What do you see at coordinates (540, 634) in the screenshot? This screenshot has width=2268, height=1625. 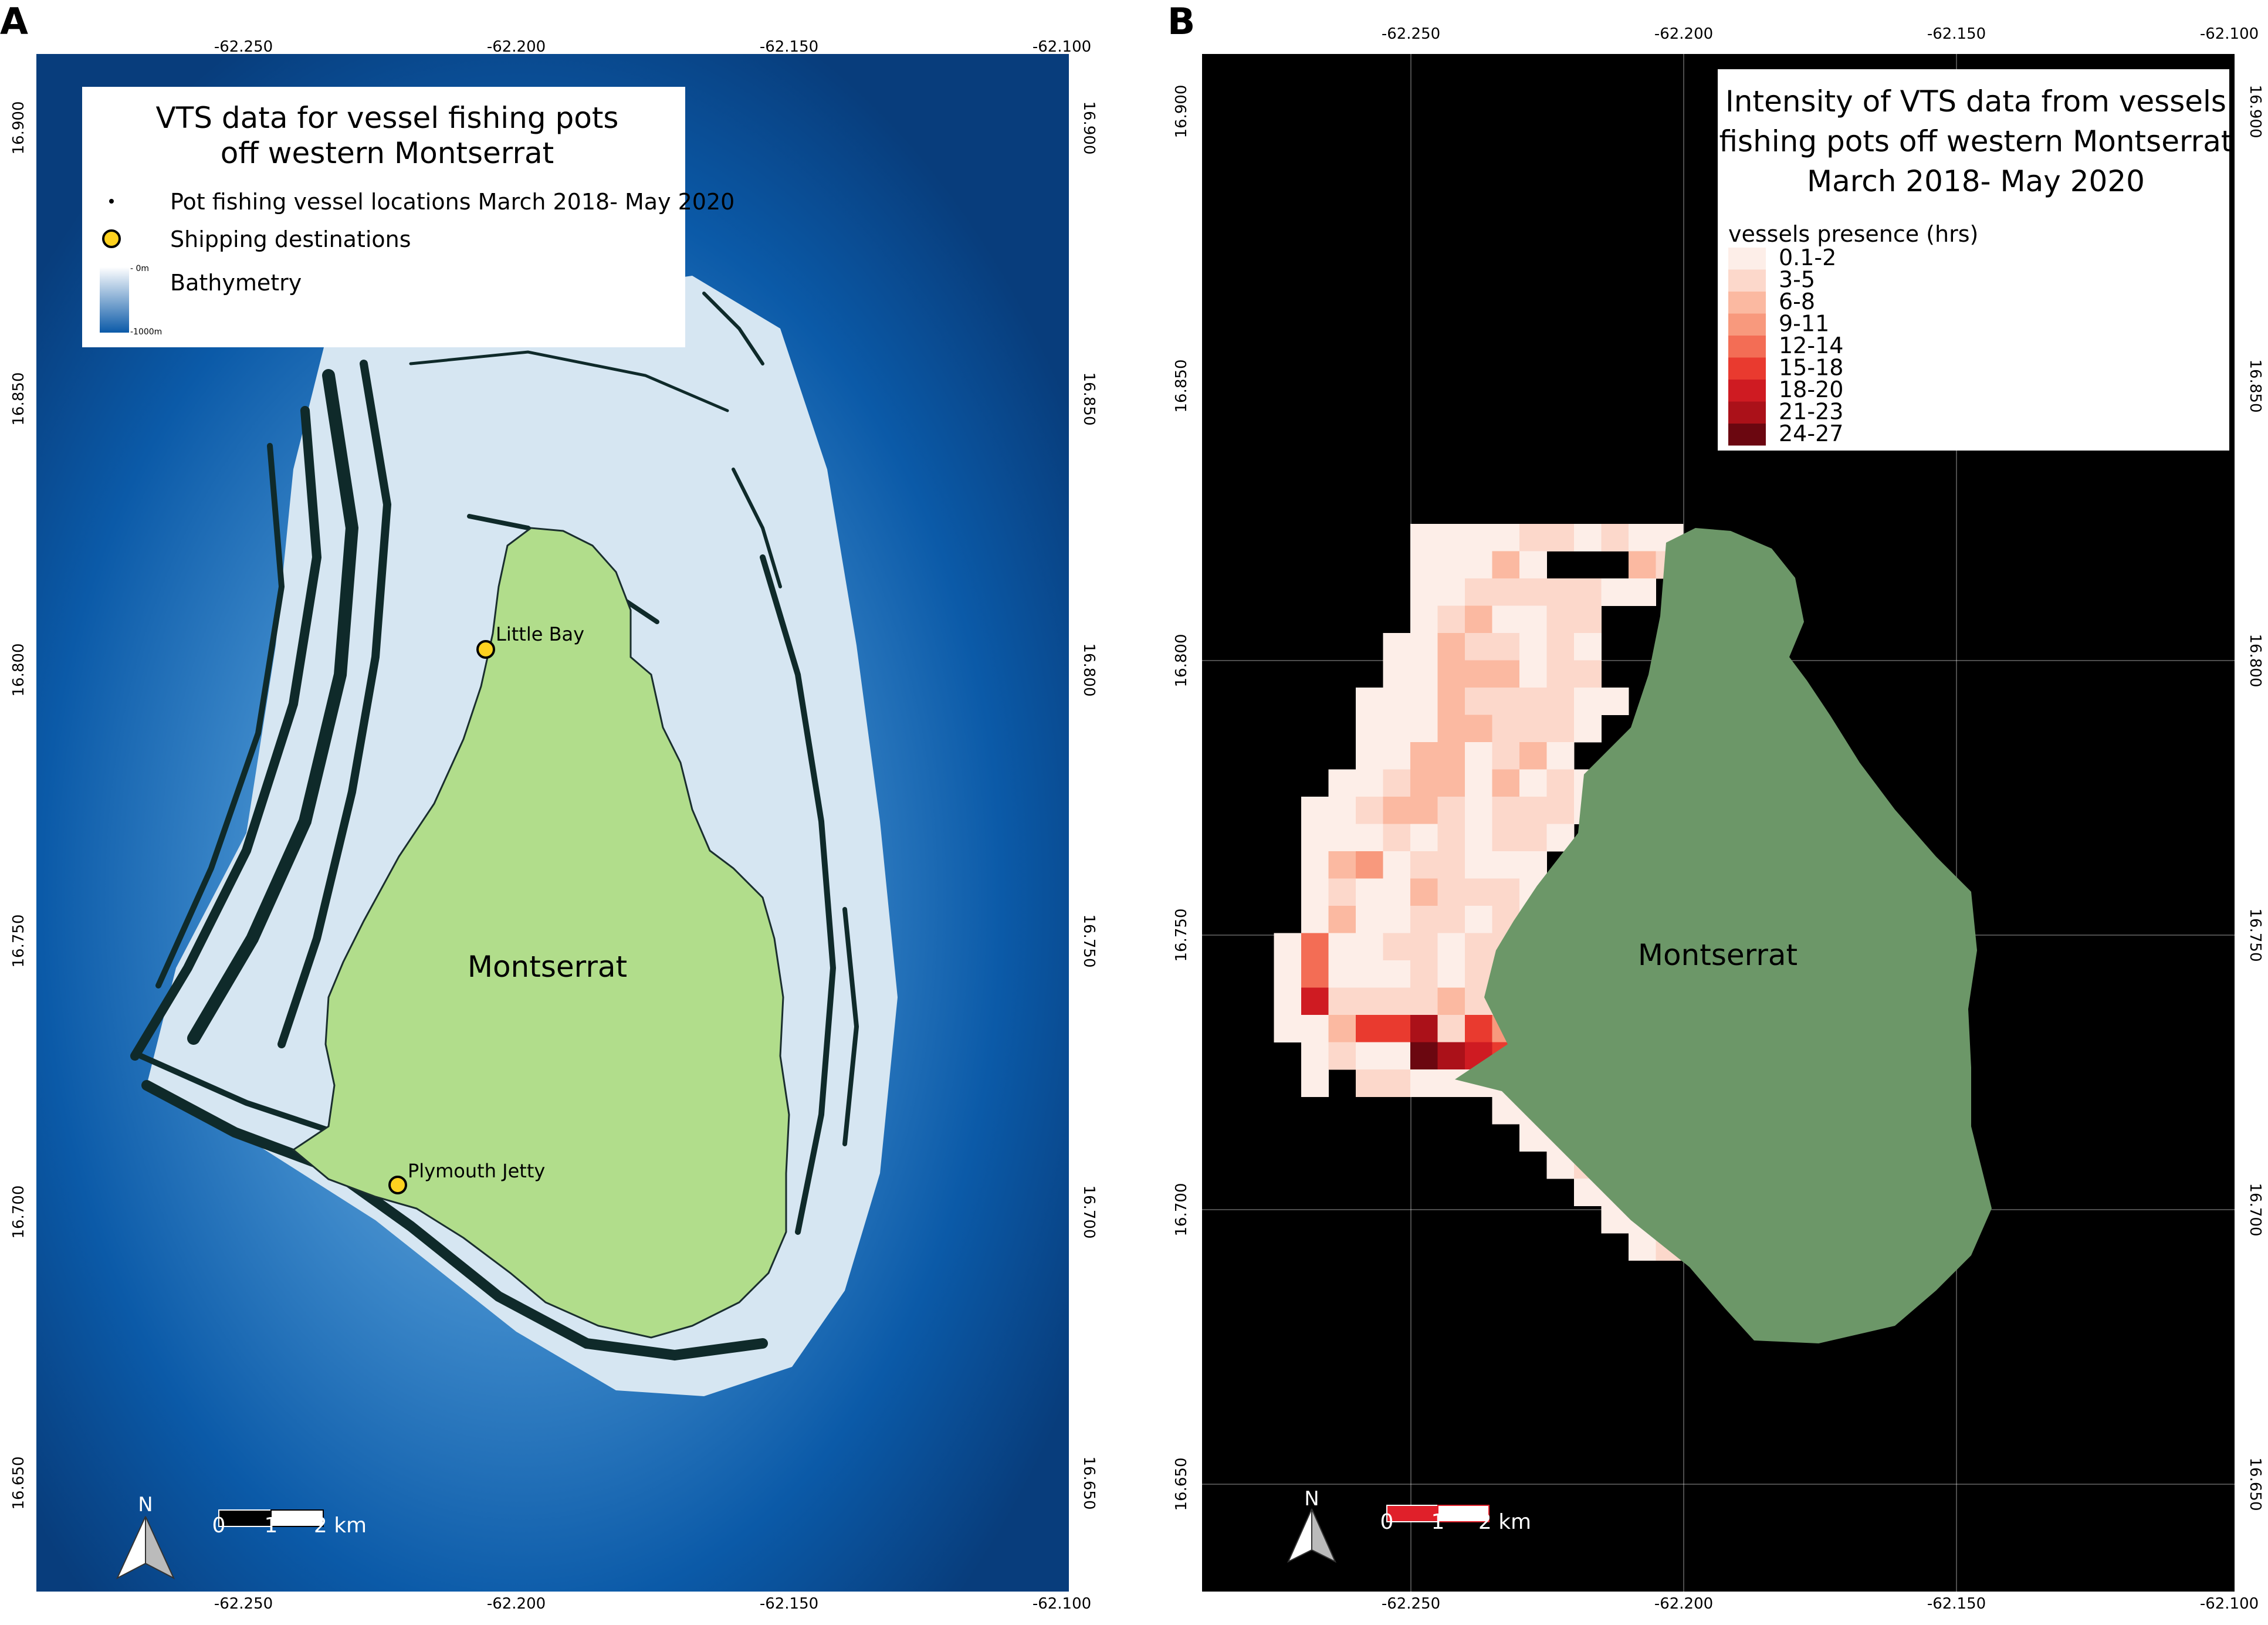 I see `little-bay-label: Little Bay` at bounding box center [540, 634].